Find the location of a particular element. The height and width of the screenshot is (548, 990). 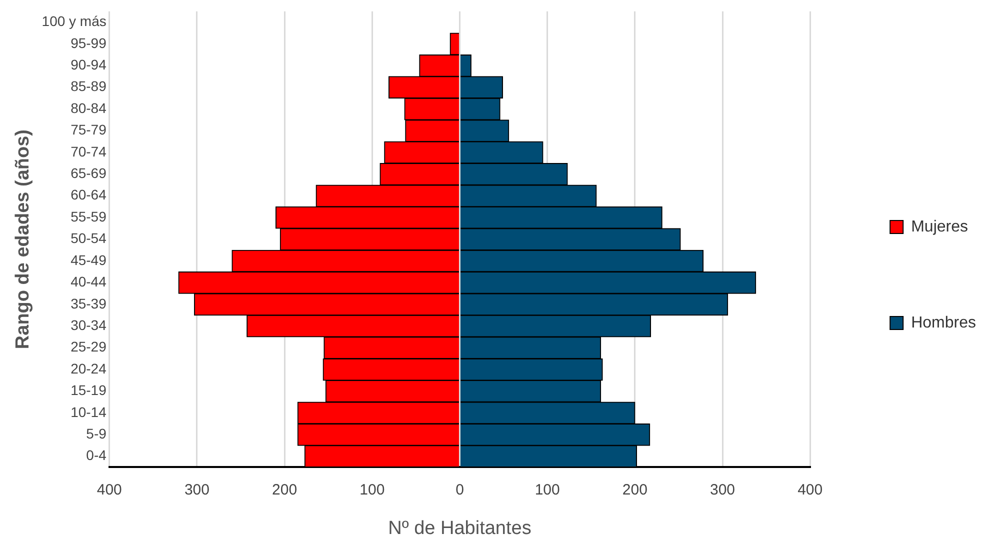

x-axis-title: Nº de Habitantes is located at coordinates (460, 528).